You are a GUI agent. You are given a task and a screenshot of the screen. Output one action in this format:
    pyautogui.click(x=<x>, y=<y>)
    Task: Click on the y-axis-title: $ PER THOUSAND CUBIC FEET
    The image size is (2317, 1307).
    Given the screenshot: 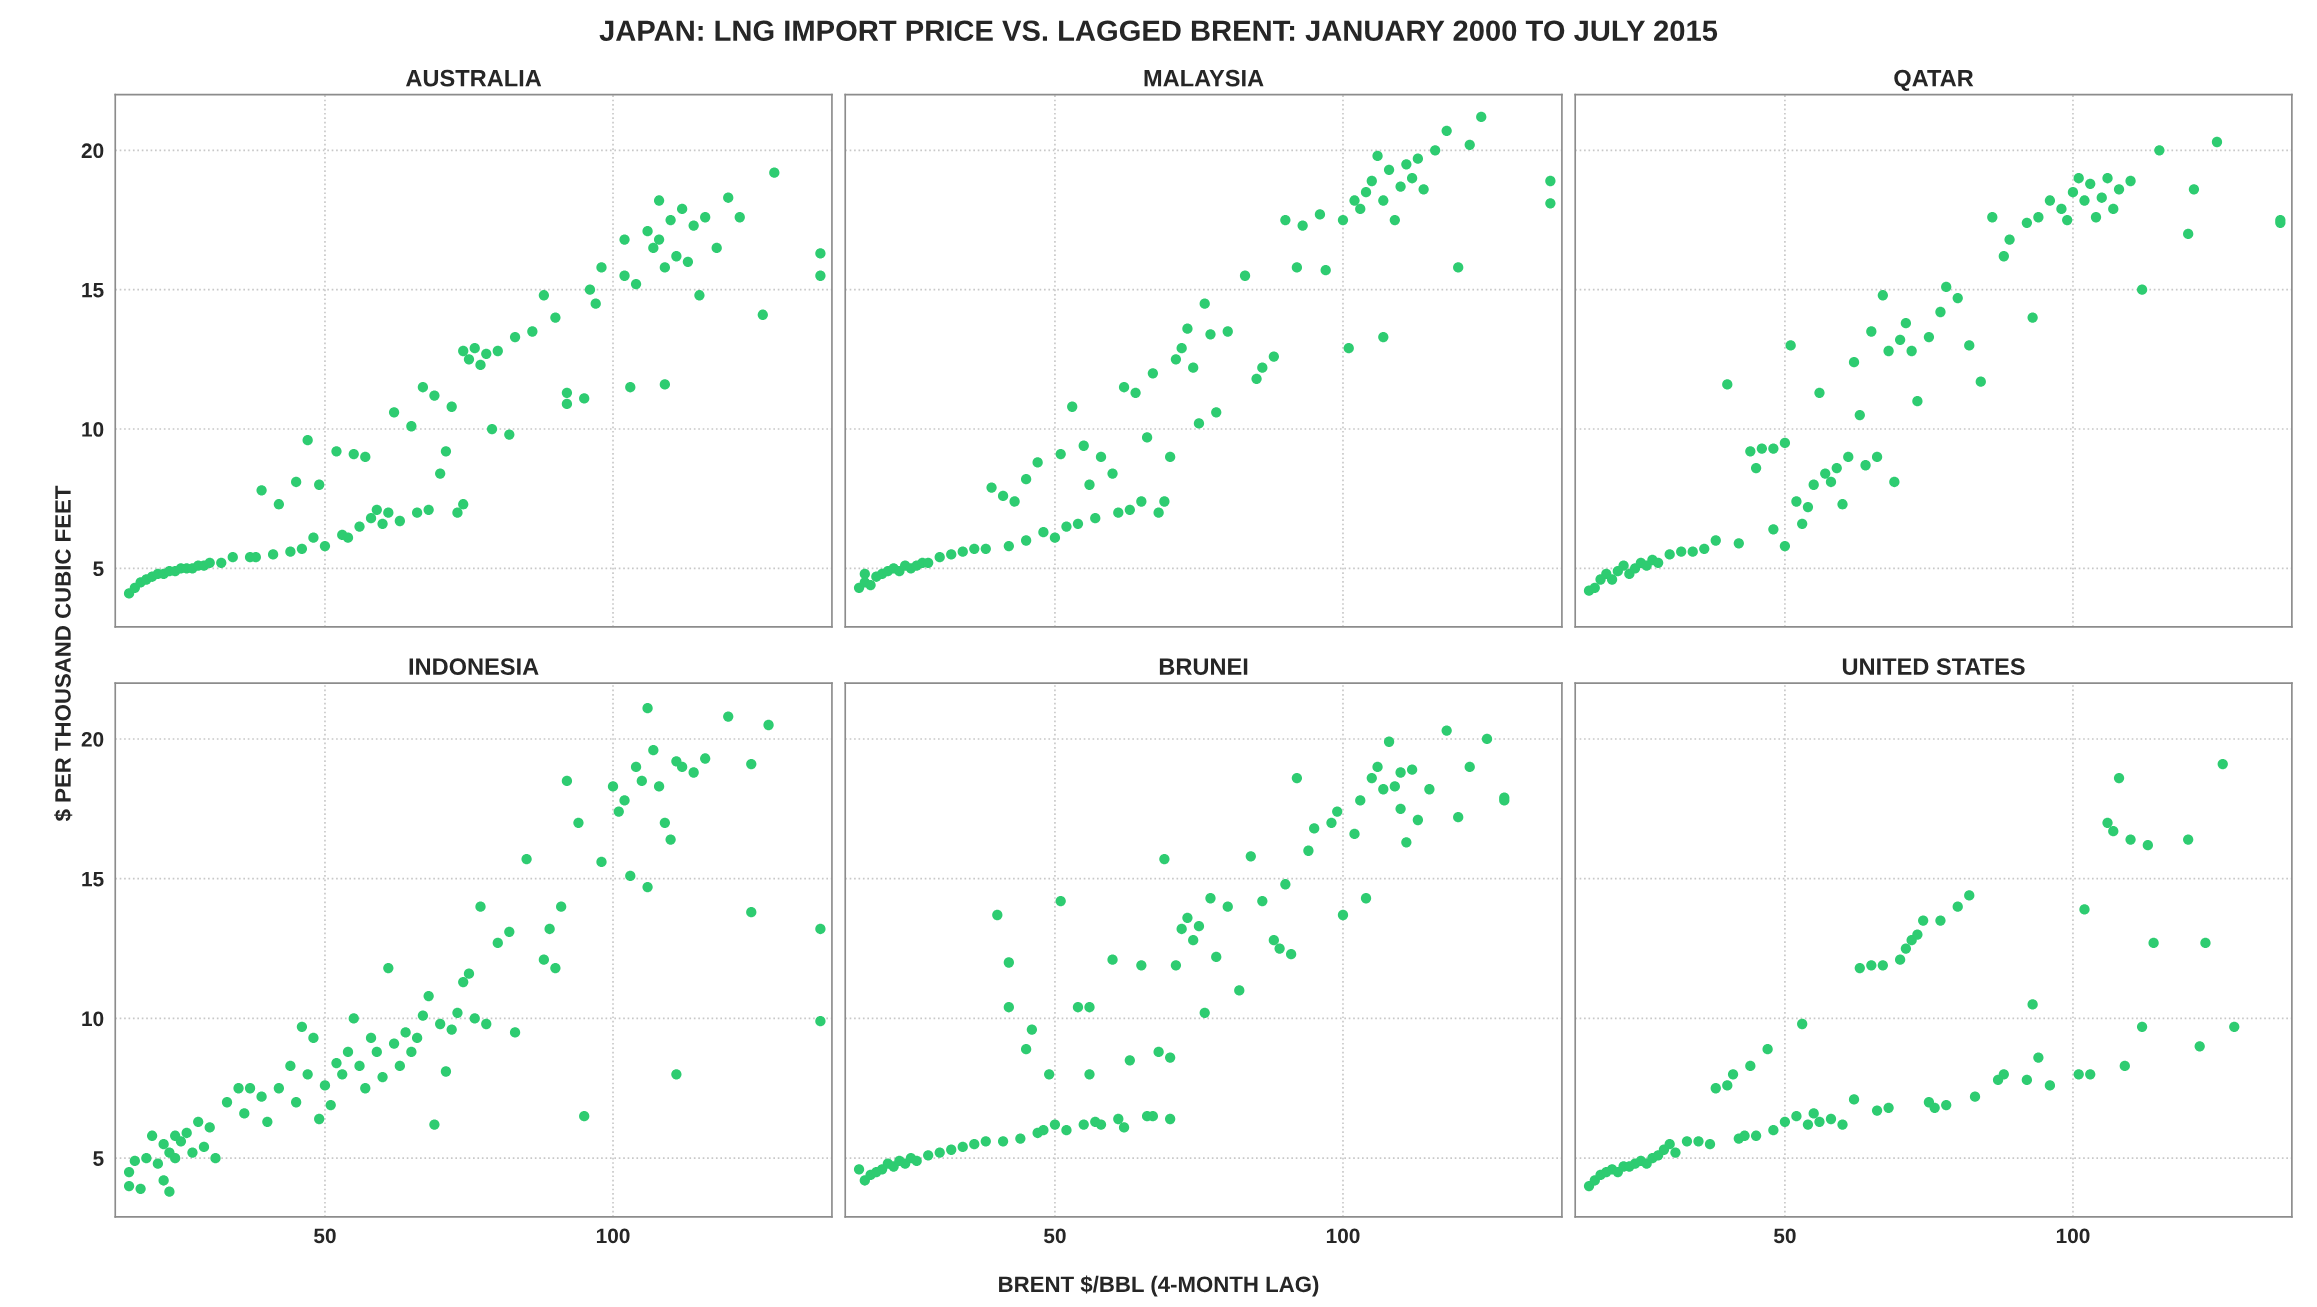 What is the action you would take?
    pyautogui.click(x=63, y=653)
    